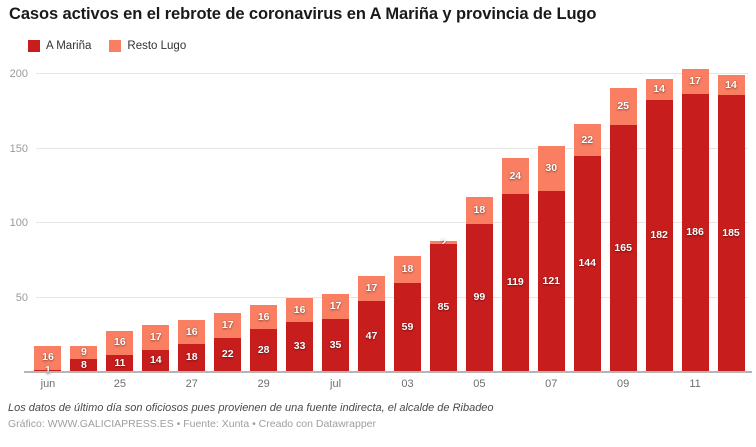 Image resolution: width=756 pixels, height=447 pixels. I want to click on segment-resto-lugo: 18, so click(407, 270).